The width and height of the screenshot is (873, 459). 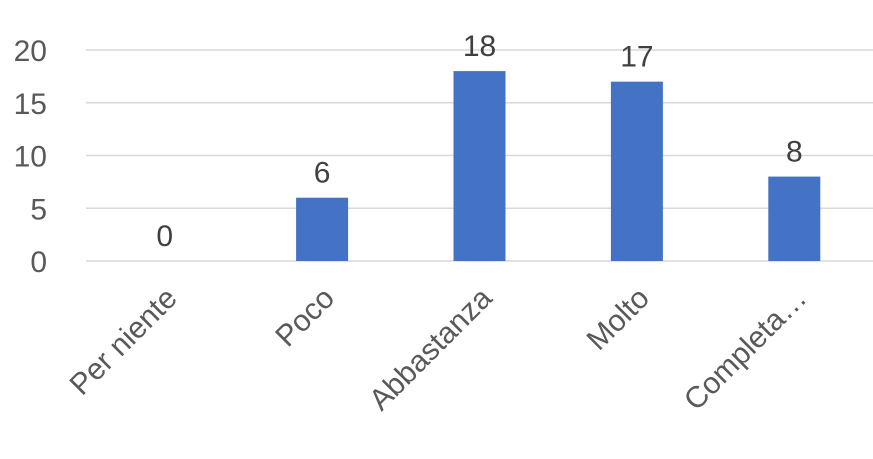 I want to click on y-tick-label: 20, so click(x=30, y=51).